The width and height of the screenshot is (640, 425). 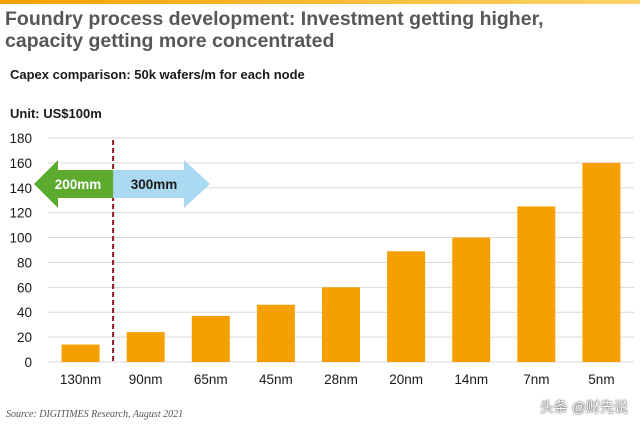 I want to click on x-tick-label: 5nm, so click(x=601, y=379).